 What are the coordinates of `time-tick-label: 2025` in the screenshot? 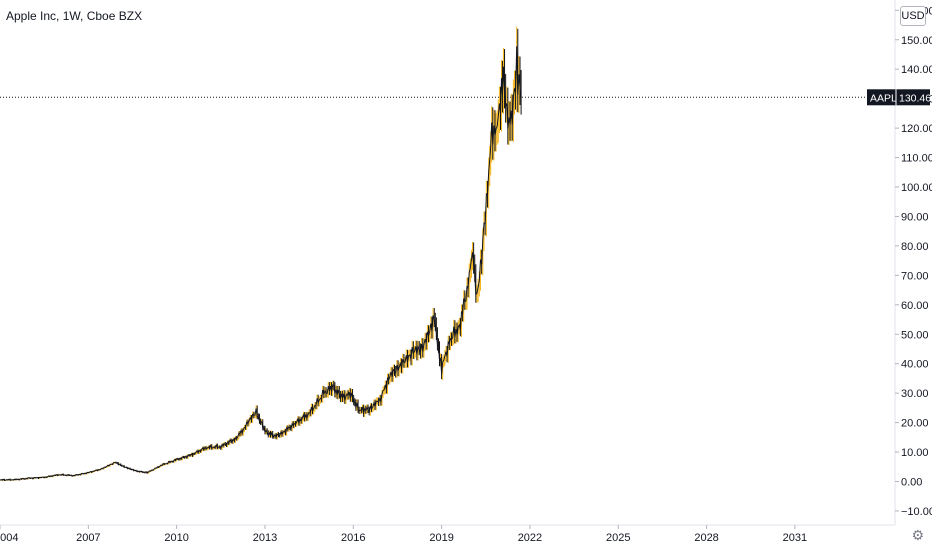 It's located at (618, 538).